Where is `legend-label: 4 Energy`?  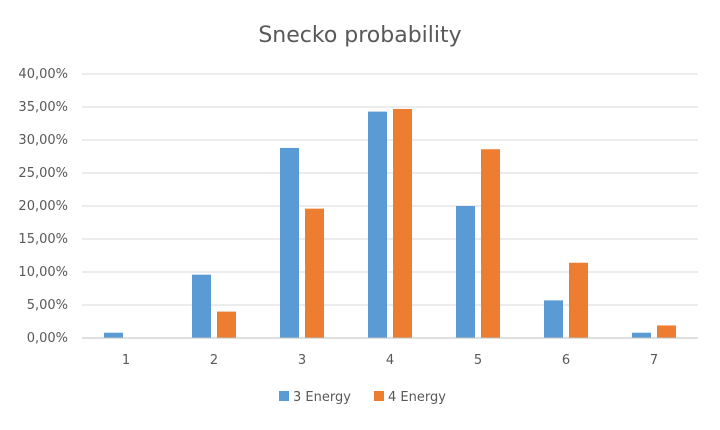
legend-label: 4 Energy is located at coordinates (417, 397).